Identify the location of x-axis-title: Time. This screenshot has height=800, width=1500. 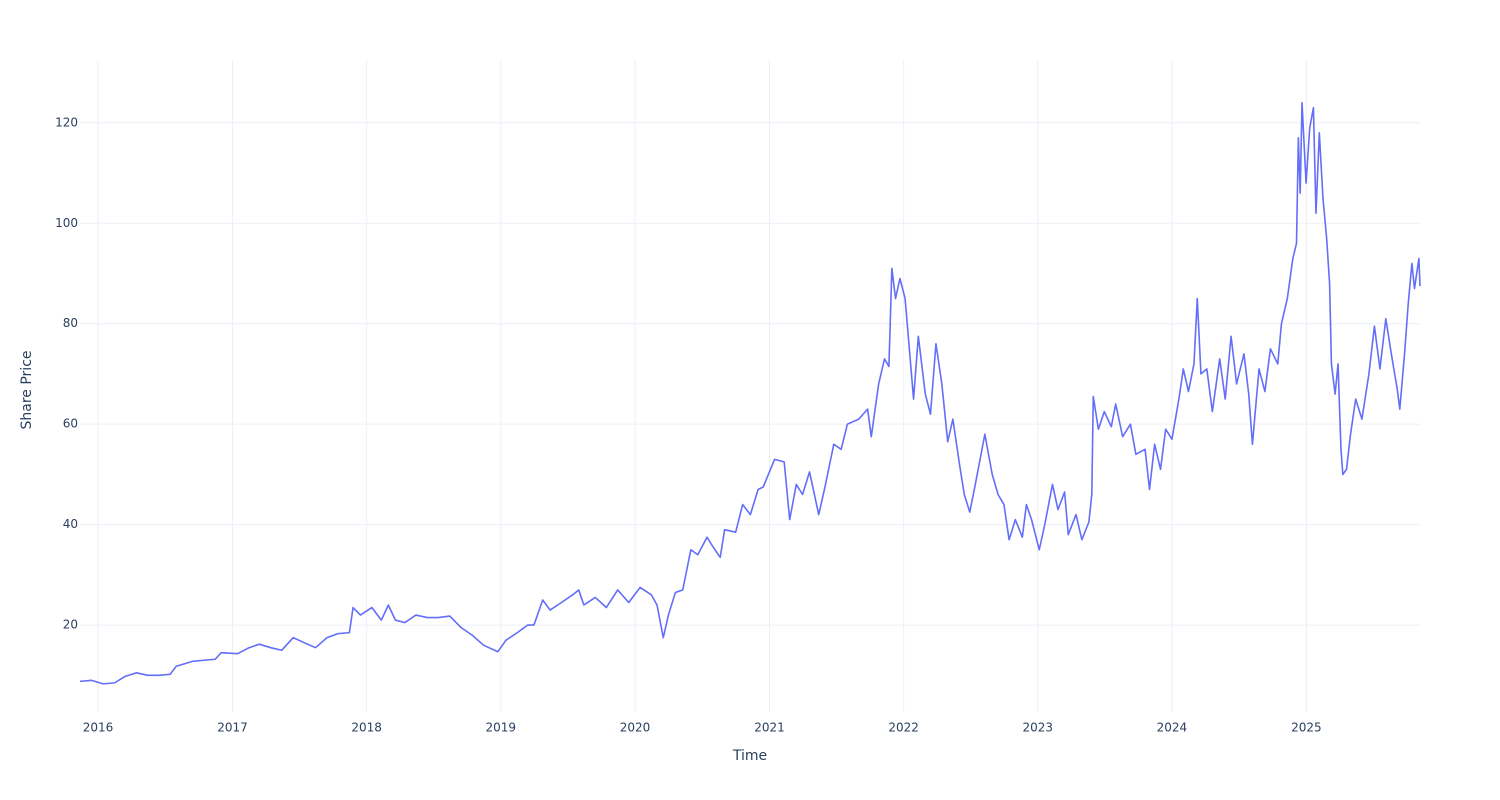
(749, 756).